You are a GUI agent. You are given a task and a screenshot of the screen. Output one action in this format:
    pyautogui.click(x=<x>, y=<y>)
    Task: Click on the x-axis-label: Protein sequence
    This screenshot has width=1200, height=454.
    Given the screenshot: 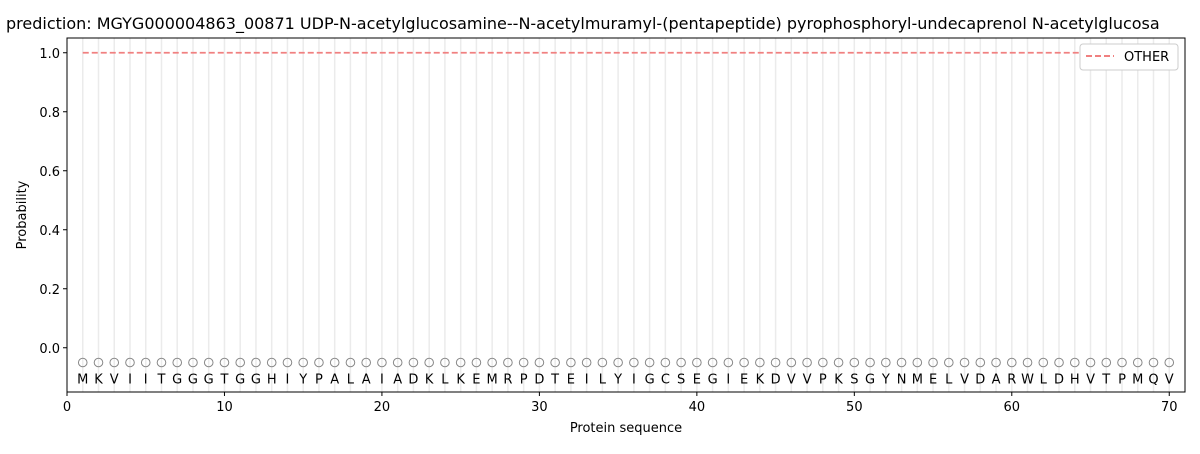 What is the action you would take?
    pyautogui.click(x=626, y=428)
    